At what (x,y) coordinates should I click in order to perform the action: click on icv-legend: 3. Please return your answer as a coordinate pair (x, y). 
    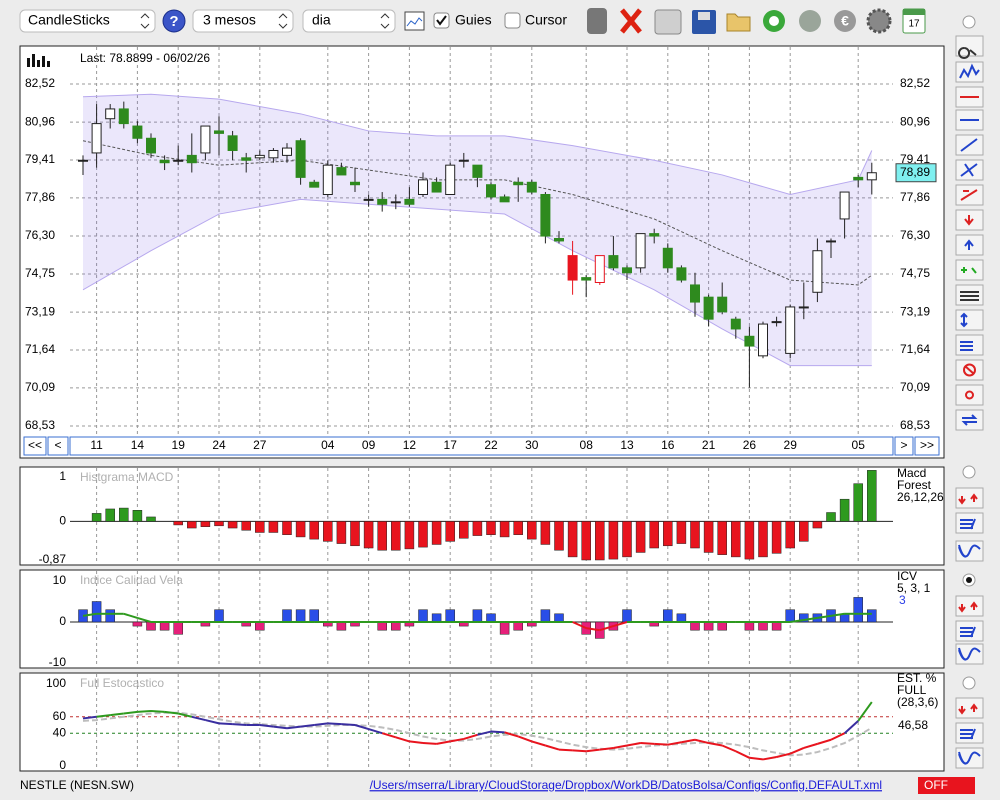
    Looking at the image, I should click on (902, 600).